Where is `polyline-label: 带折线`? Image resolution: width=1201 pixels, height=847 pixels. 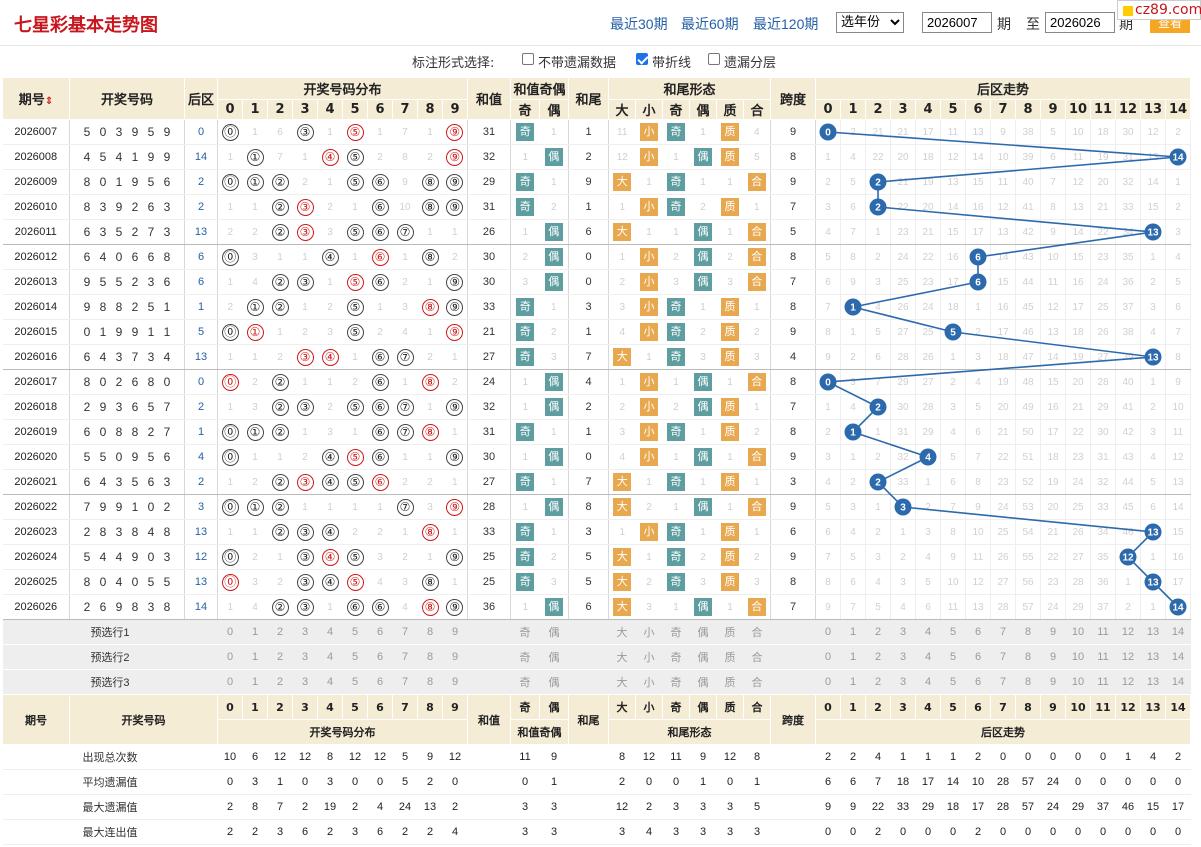
polyline-label: 带折线 is located at coordinates (672, 63).